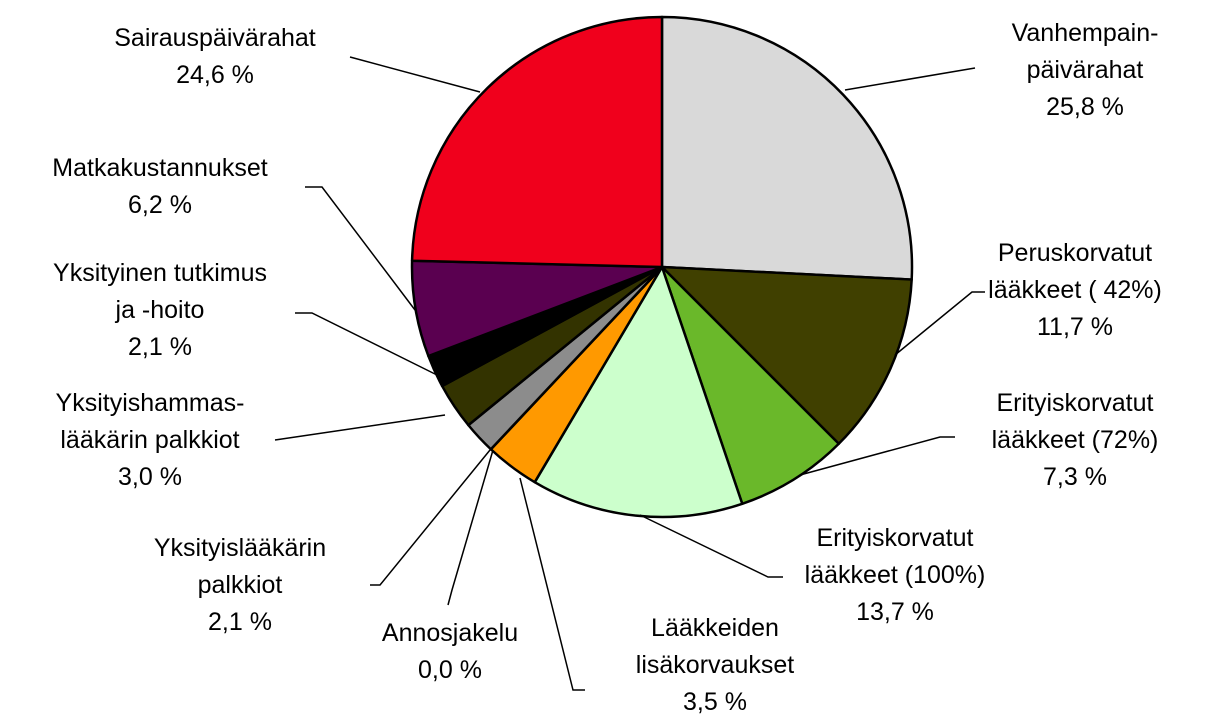 The width and height of the screenshot is (1223, 721). I want to click on category-name: Vanhempain- päivärahat, so click(1085, 51).